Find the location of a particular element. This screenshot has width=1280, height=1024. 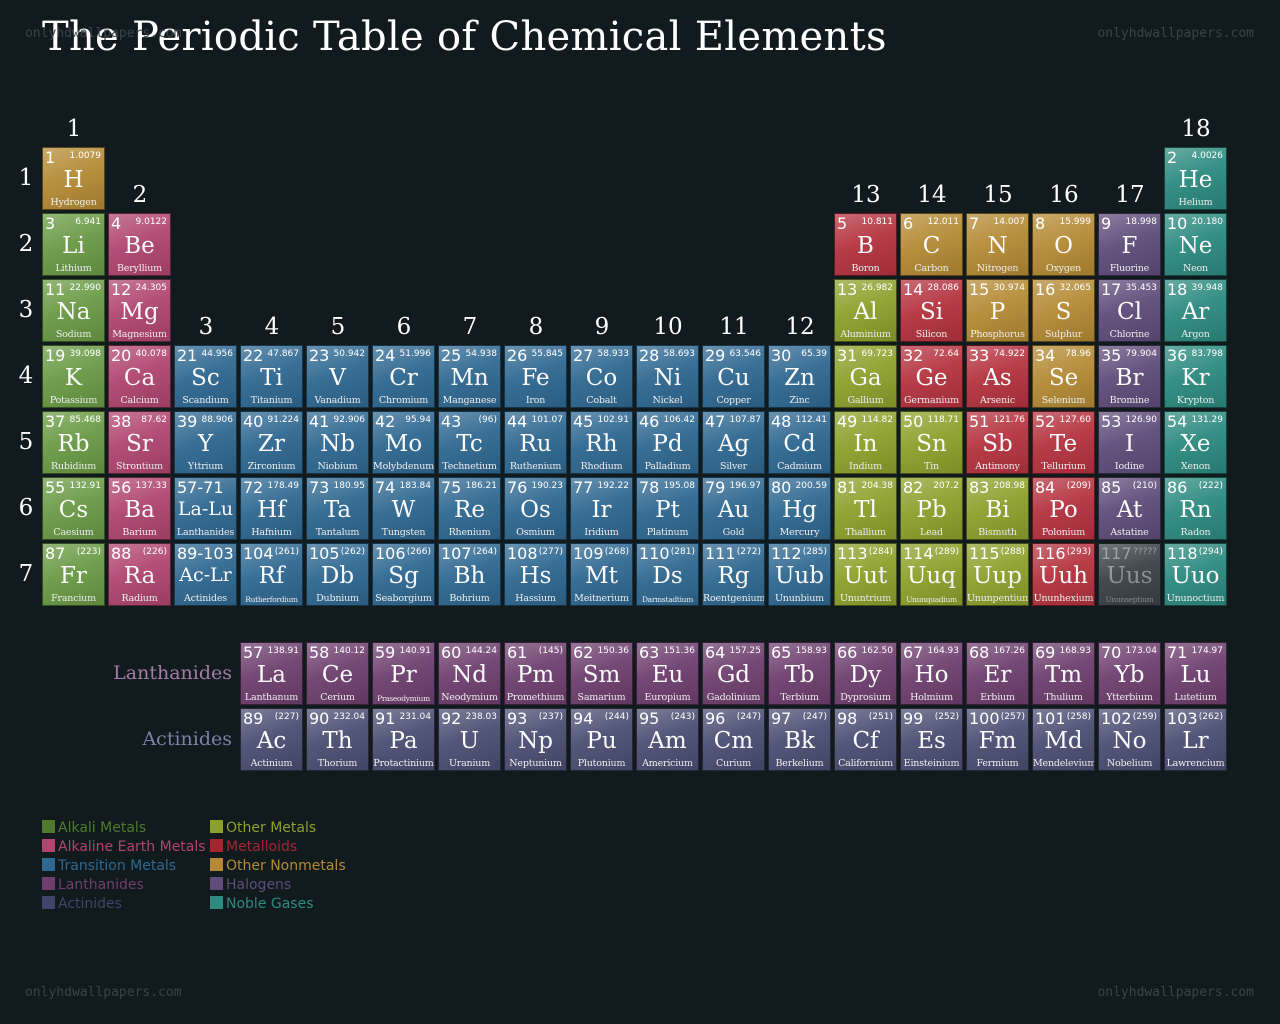

element-cell-zn: 30 65.39 Zn Zinc is located at coordinates (799, 376).